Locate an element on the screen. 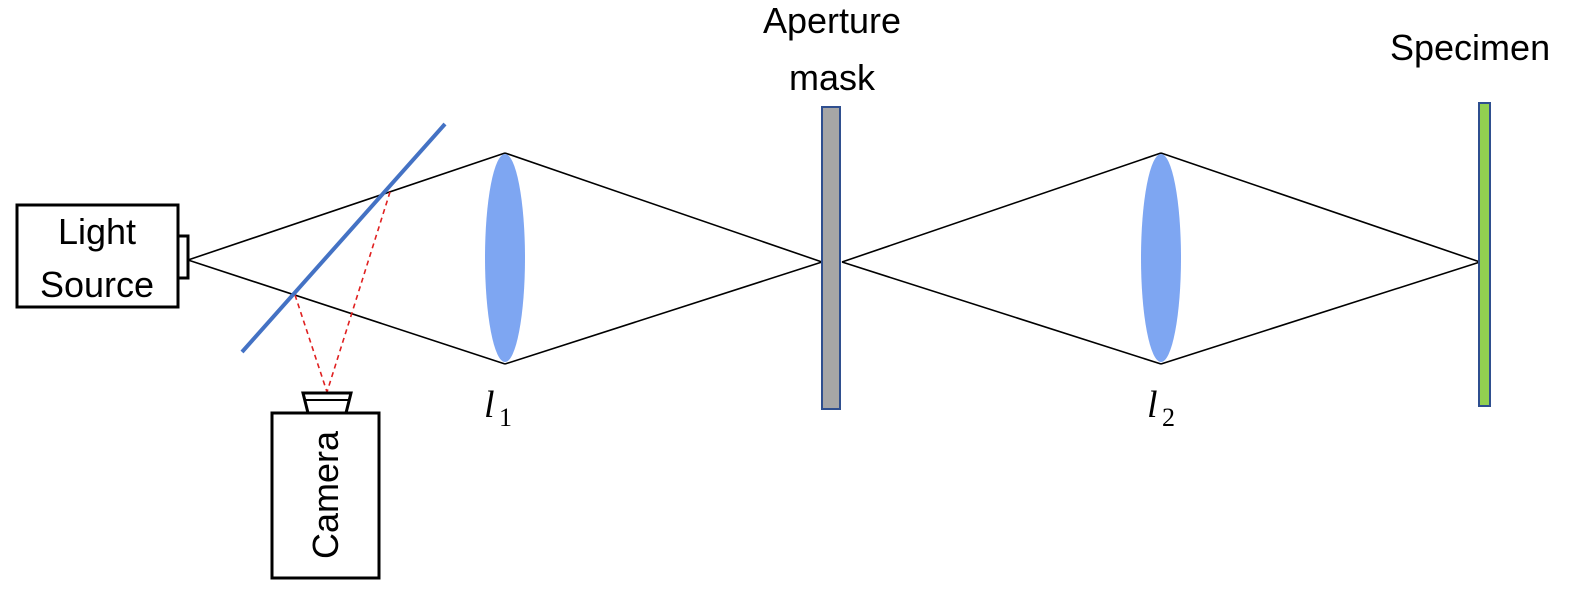 This screenshot has height=603, width=1595. beam-splitter is located at coordinates (343, 238).